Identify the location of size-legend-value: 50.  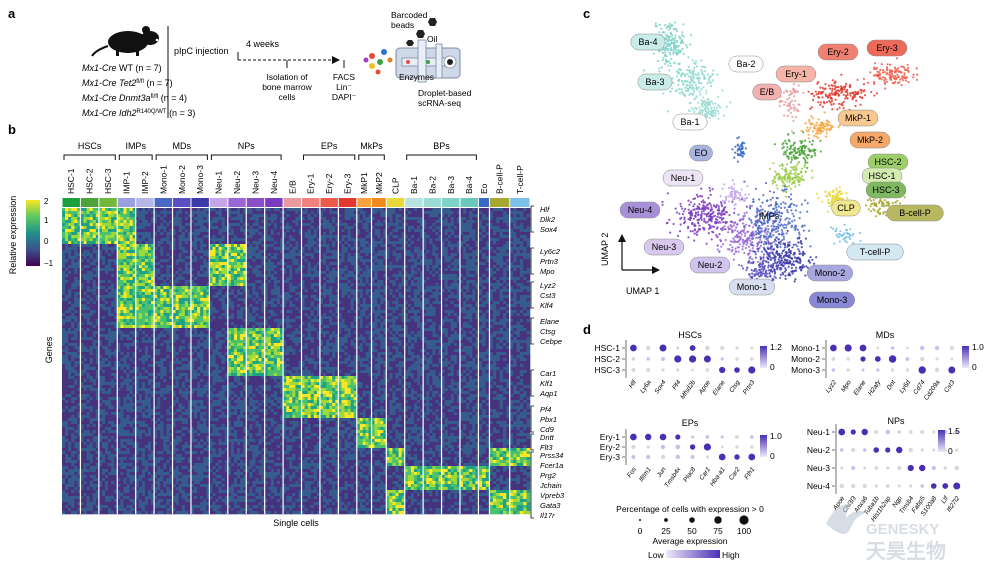
(692, 531).